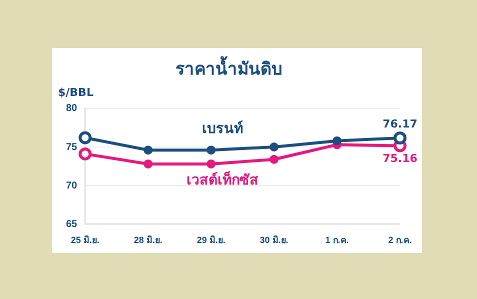 The height and width of the screenshot is (299, 477). What do you see at coordinates (274, 240) in the screenshot?
I see `x-tick-label: 30 มิ.ย.` at bounding box center [274, 240].